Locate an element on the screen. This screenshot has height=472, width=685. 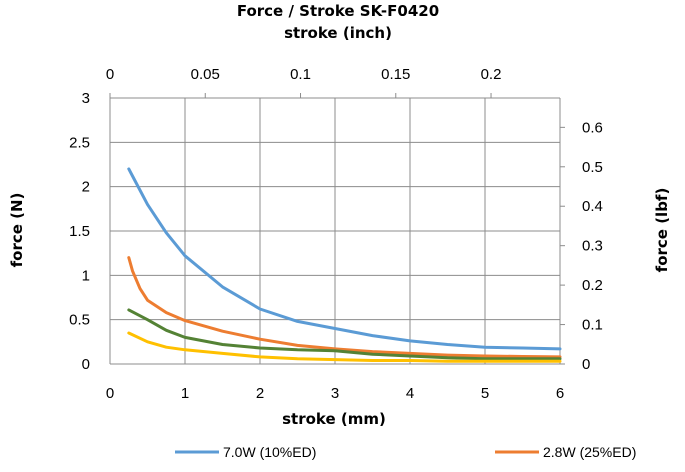
y-tick-label: 1 is located at coordinates (86, 275).